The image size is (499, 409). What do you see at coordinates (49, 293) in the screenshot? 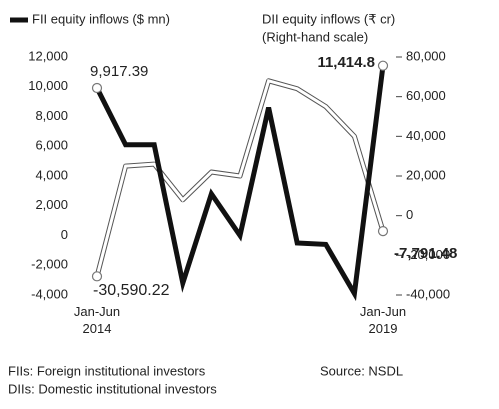
I see `y-tick-label: -4,000` at bounding box center [49, 293].